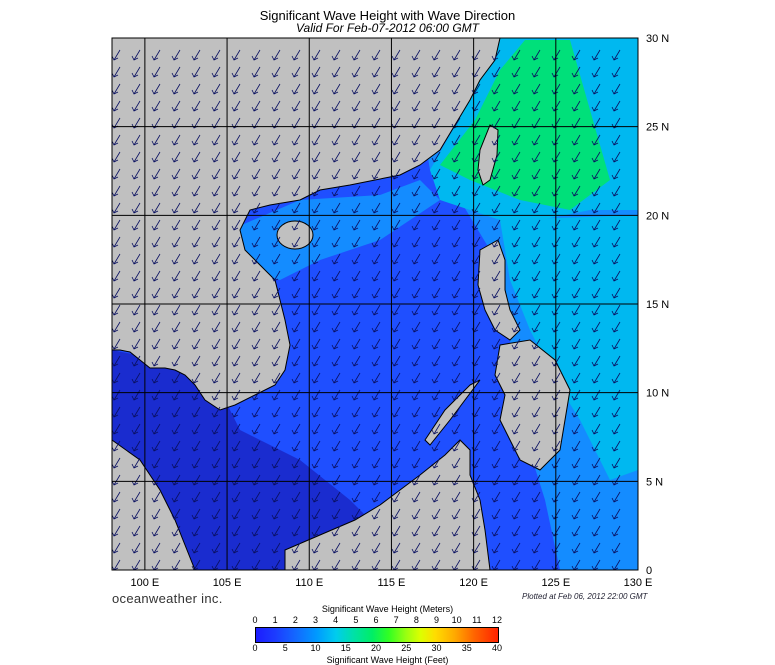 The image size is (775, 665). What do you see at coordinates (391, 583) in the screenshot?
I see `lon-label: 115 E` at bounding box center [391, 583].